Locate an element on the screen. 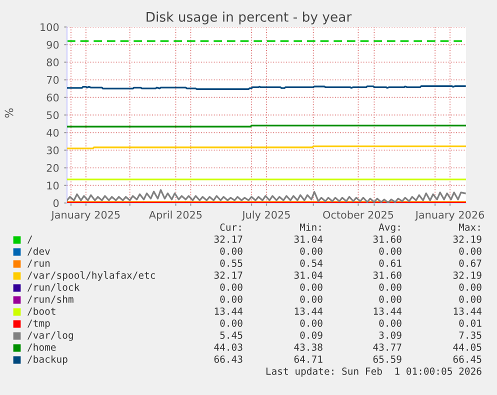 The width and height of the screenshot is (497, 395). y-tick-label: 30 is located at coordinates (52, 150).